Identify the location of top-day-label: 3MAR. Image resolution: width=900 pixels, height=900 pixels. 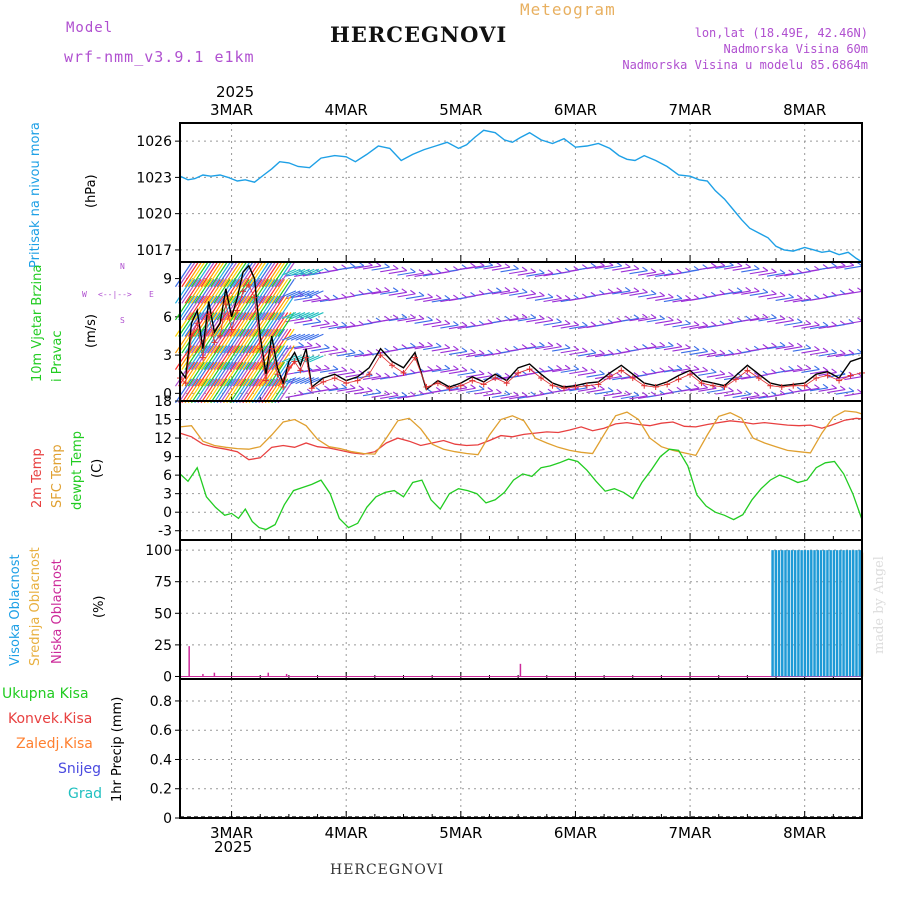
(231, 110).